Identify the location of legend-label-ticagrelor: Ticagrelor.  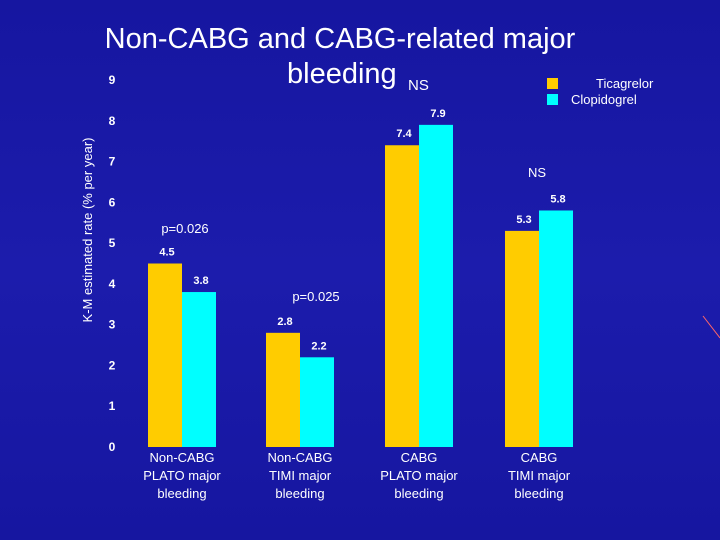
(625, 83).